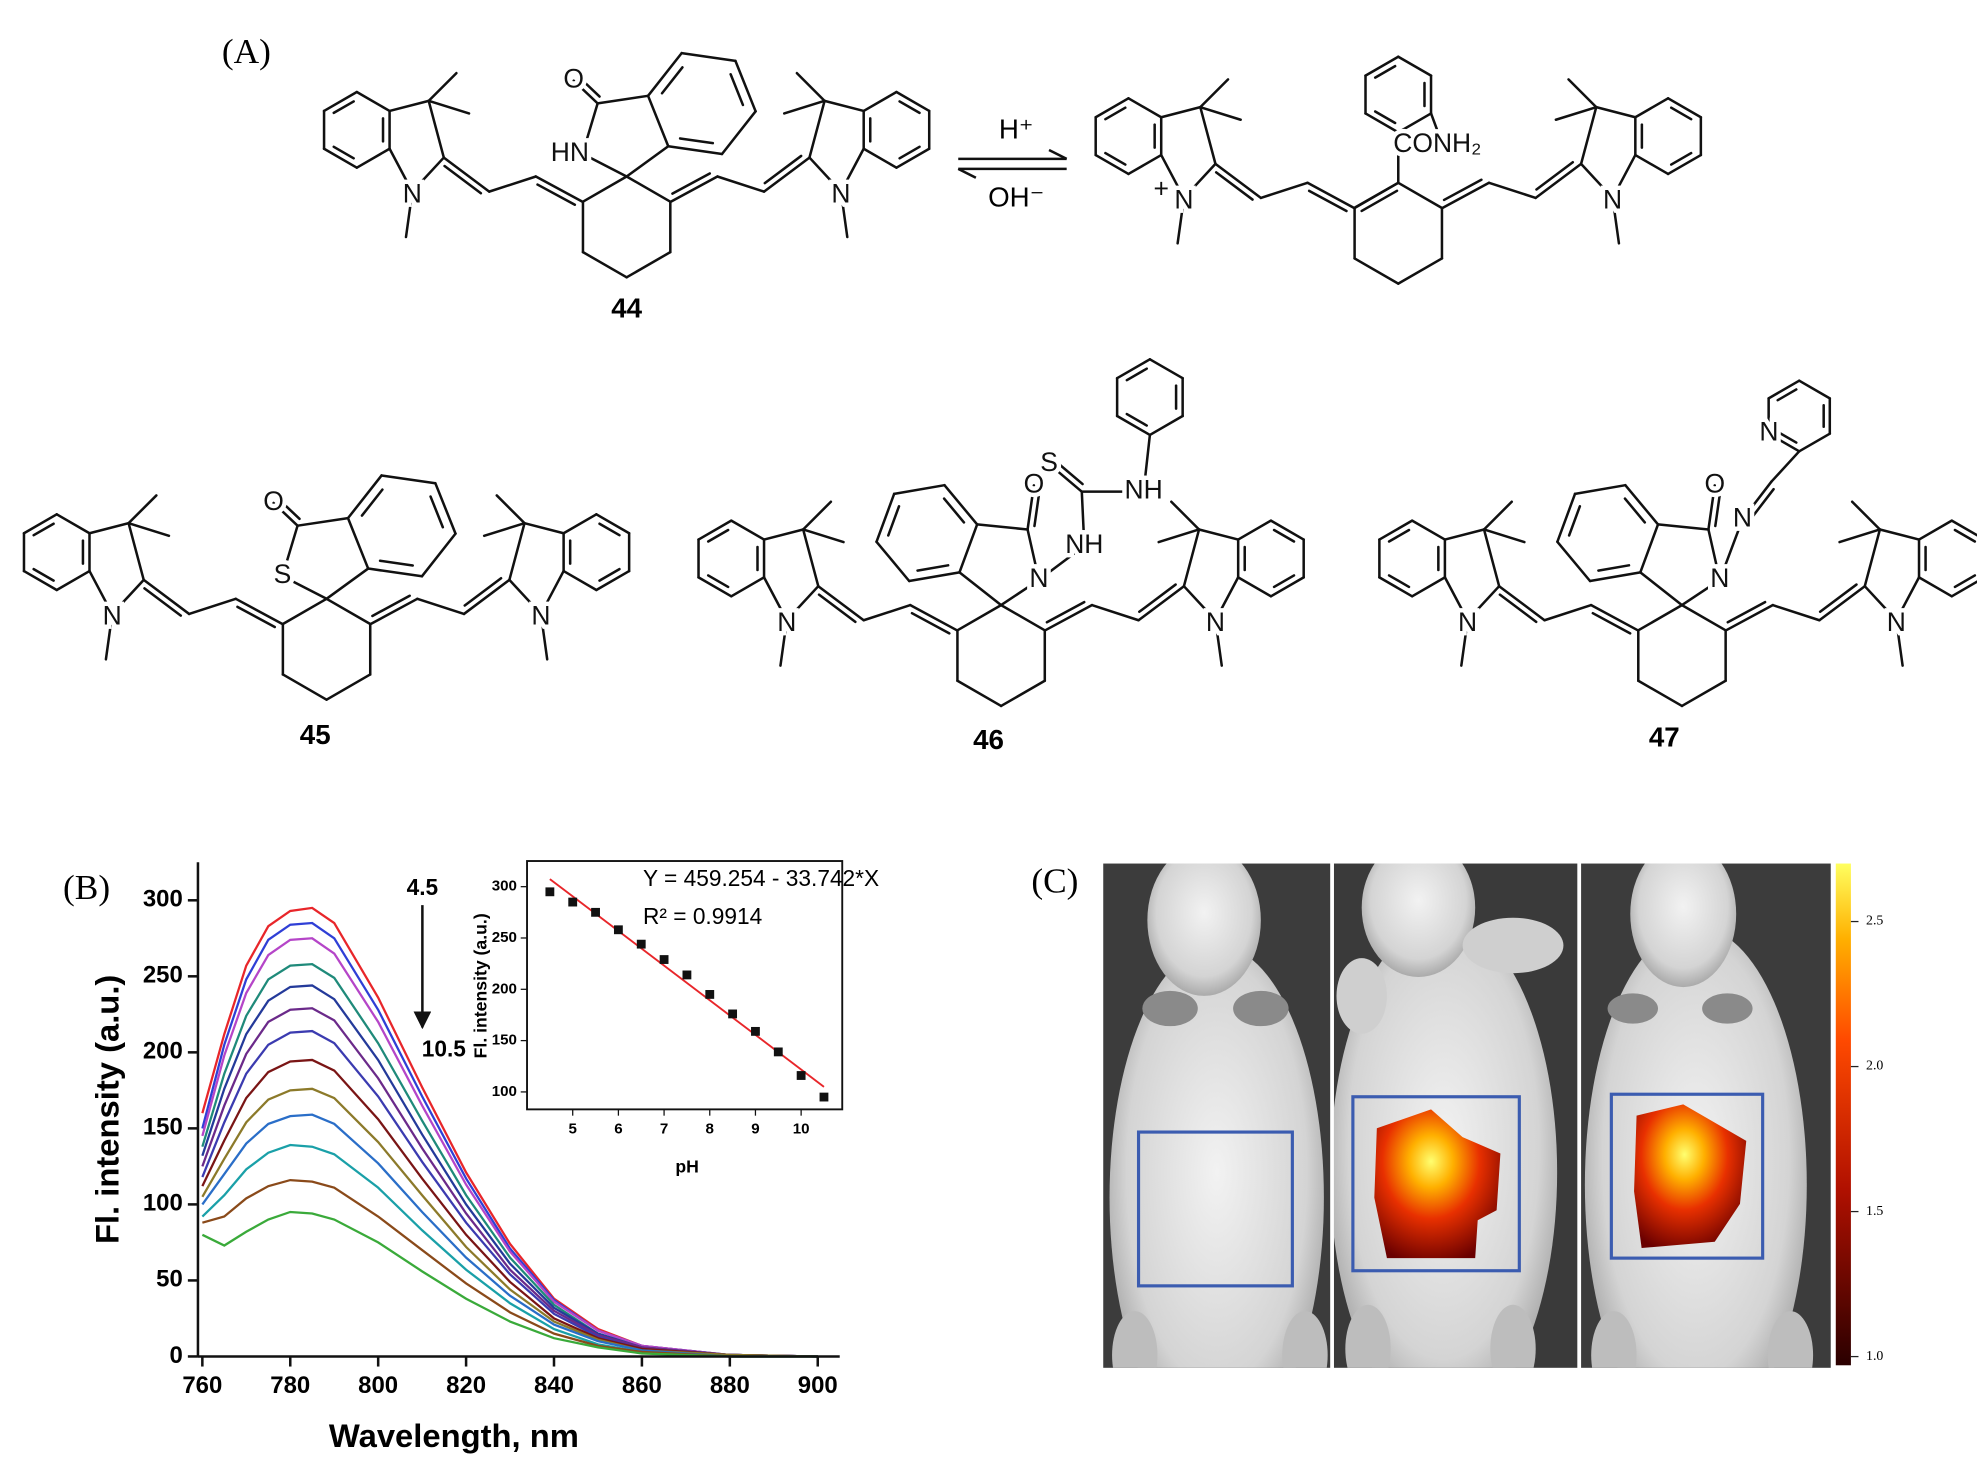 The height and width of the screenshot is (1480, 1977). What do you see at coordinates (554, 1385) in the screenshot?
I see `x-tick-label: 840` at bounding box center [554, 1385].